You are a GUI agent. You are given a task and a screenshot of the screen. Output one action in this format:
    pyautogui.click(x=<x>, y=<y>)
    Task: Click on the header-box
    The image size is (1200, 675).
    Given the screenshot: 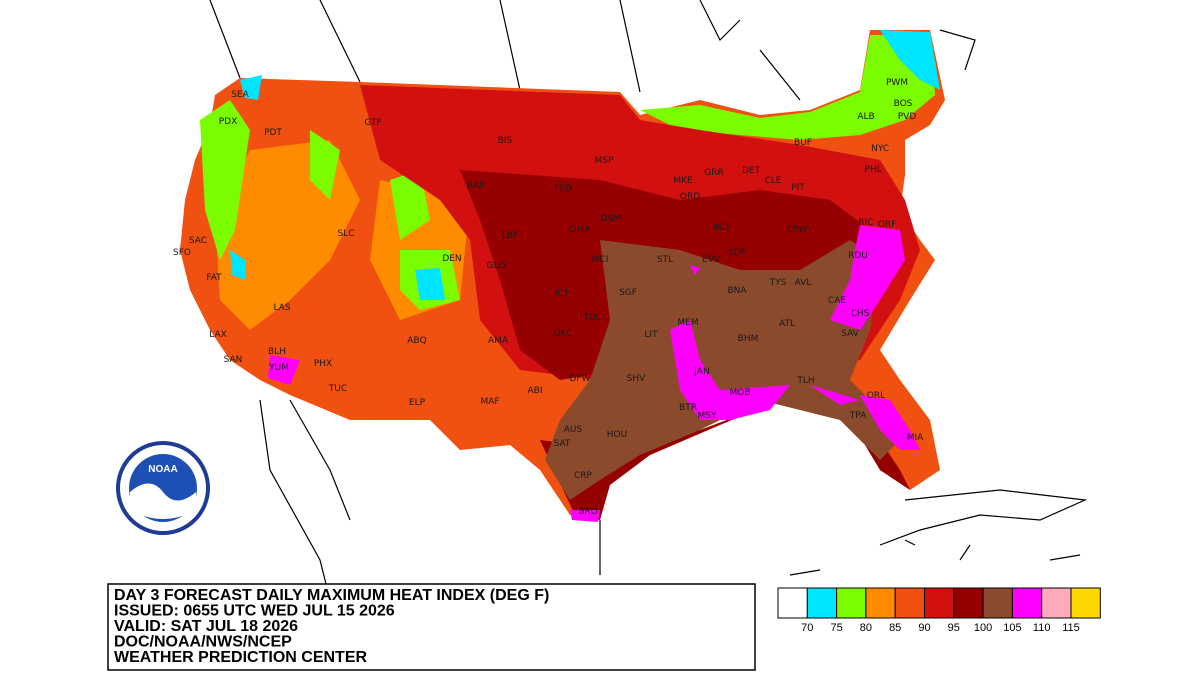 What is the action you would take?
    pyautogui.click(x=431, y=627)
    